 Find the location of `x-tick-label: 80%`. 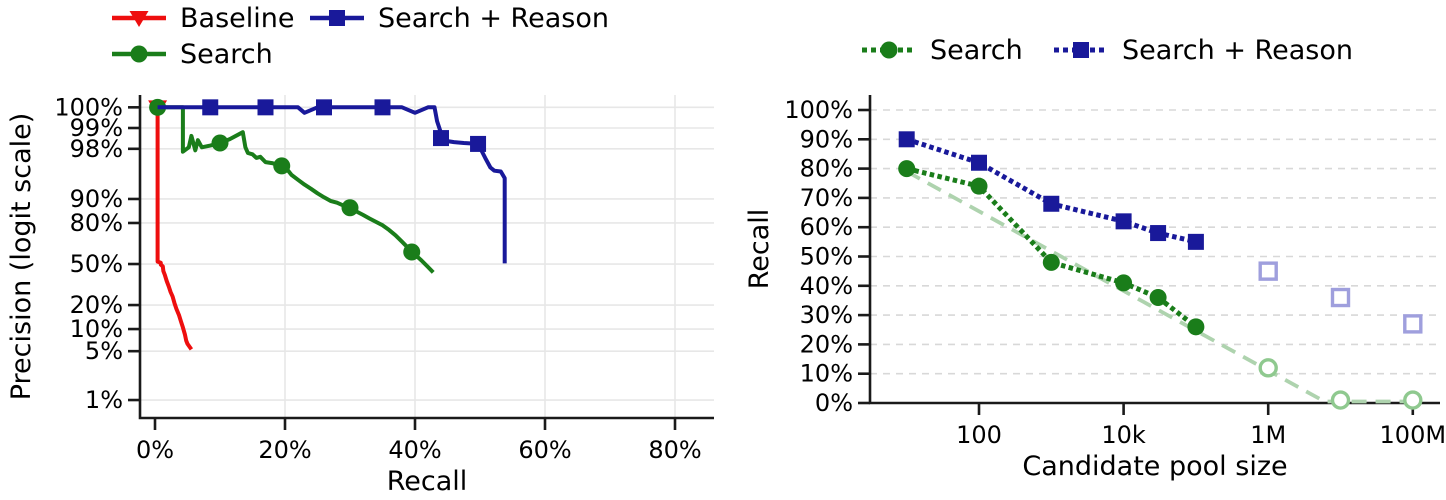

x-tick-label: 80% is located at coordinates (674, 450).